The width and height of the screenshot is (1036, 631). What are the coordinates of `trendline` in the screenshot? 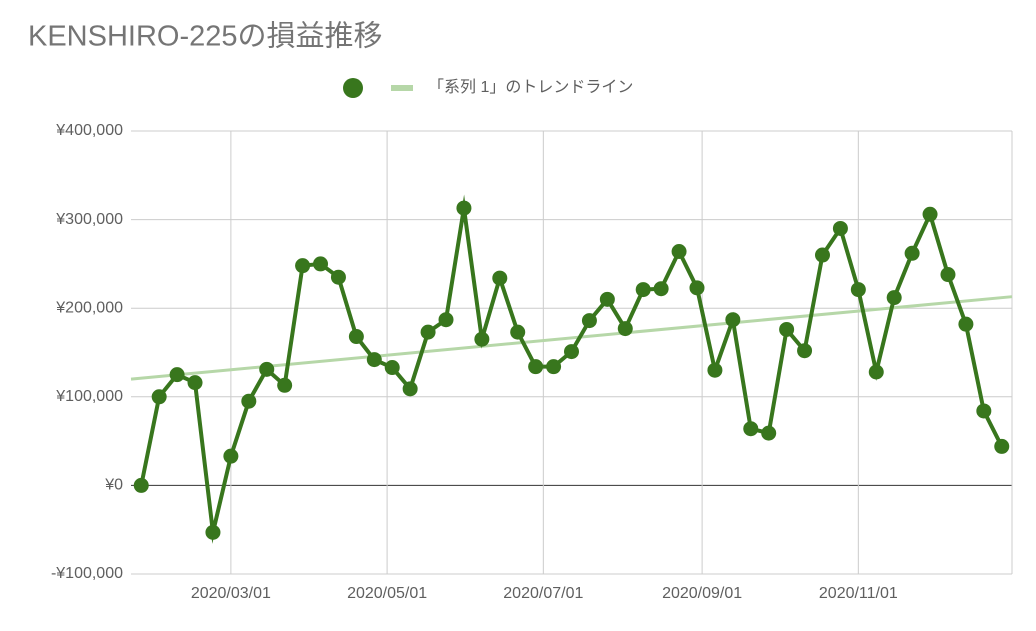 It's located at (571, 338).